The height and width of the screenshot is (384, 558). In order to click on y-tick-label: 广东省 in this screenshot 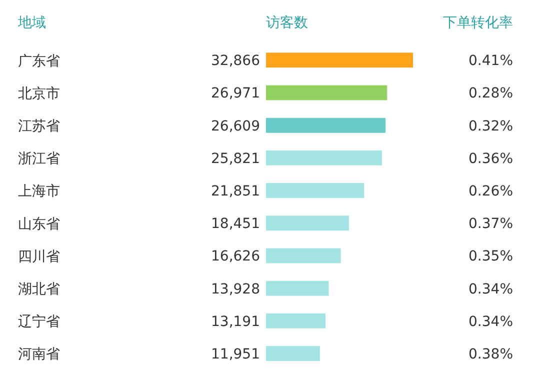, I will do `click(39, 61)`.